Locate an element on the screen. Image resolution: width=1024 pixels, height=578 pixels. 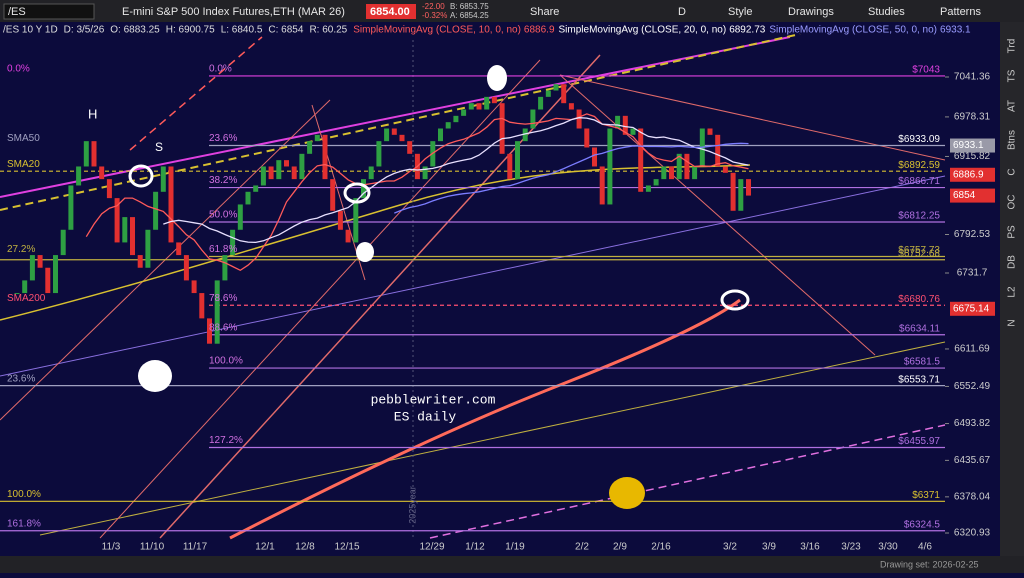
symbol: /ES is located at coordinates (17, 12).